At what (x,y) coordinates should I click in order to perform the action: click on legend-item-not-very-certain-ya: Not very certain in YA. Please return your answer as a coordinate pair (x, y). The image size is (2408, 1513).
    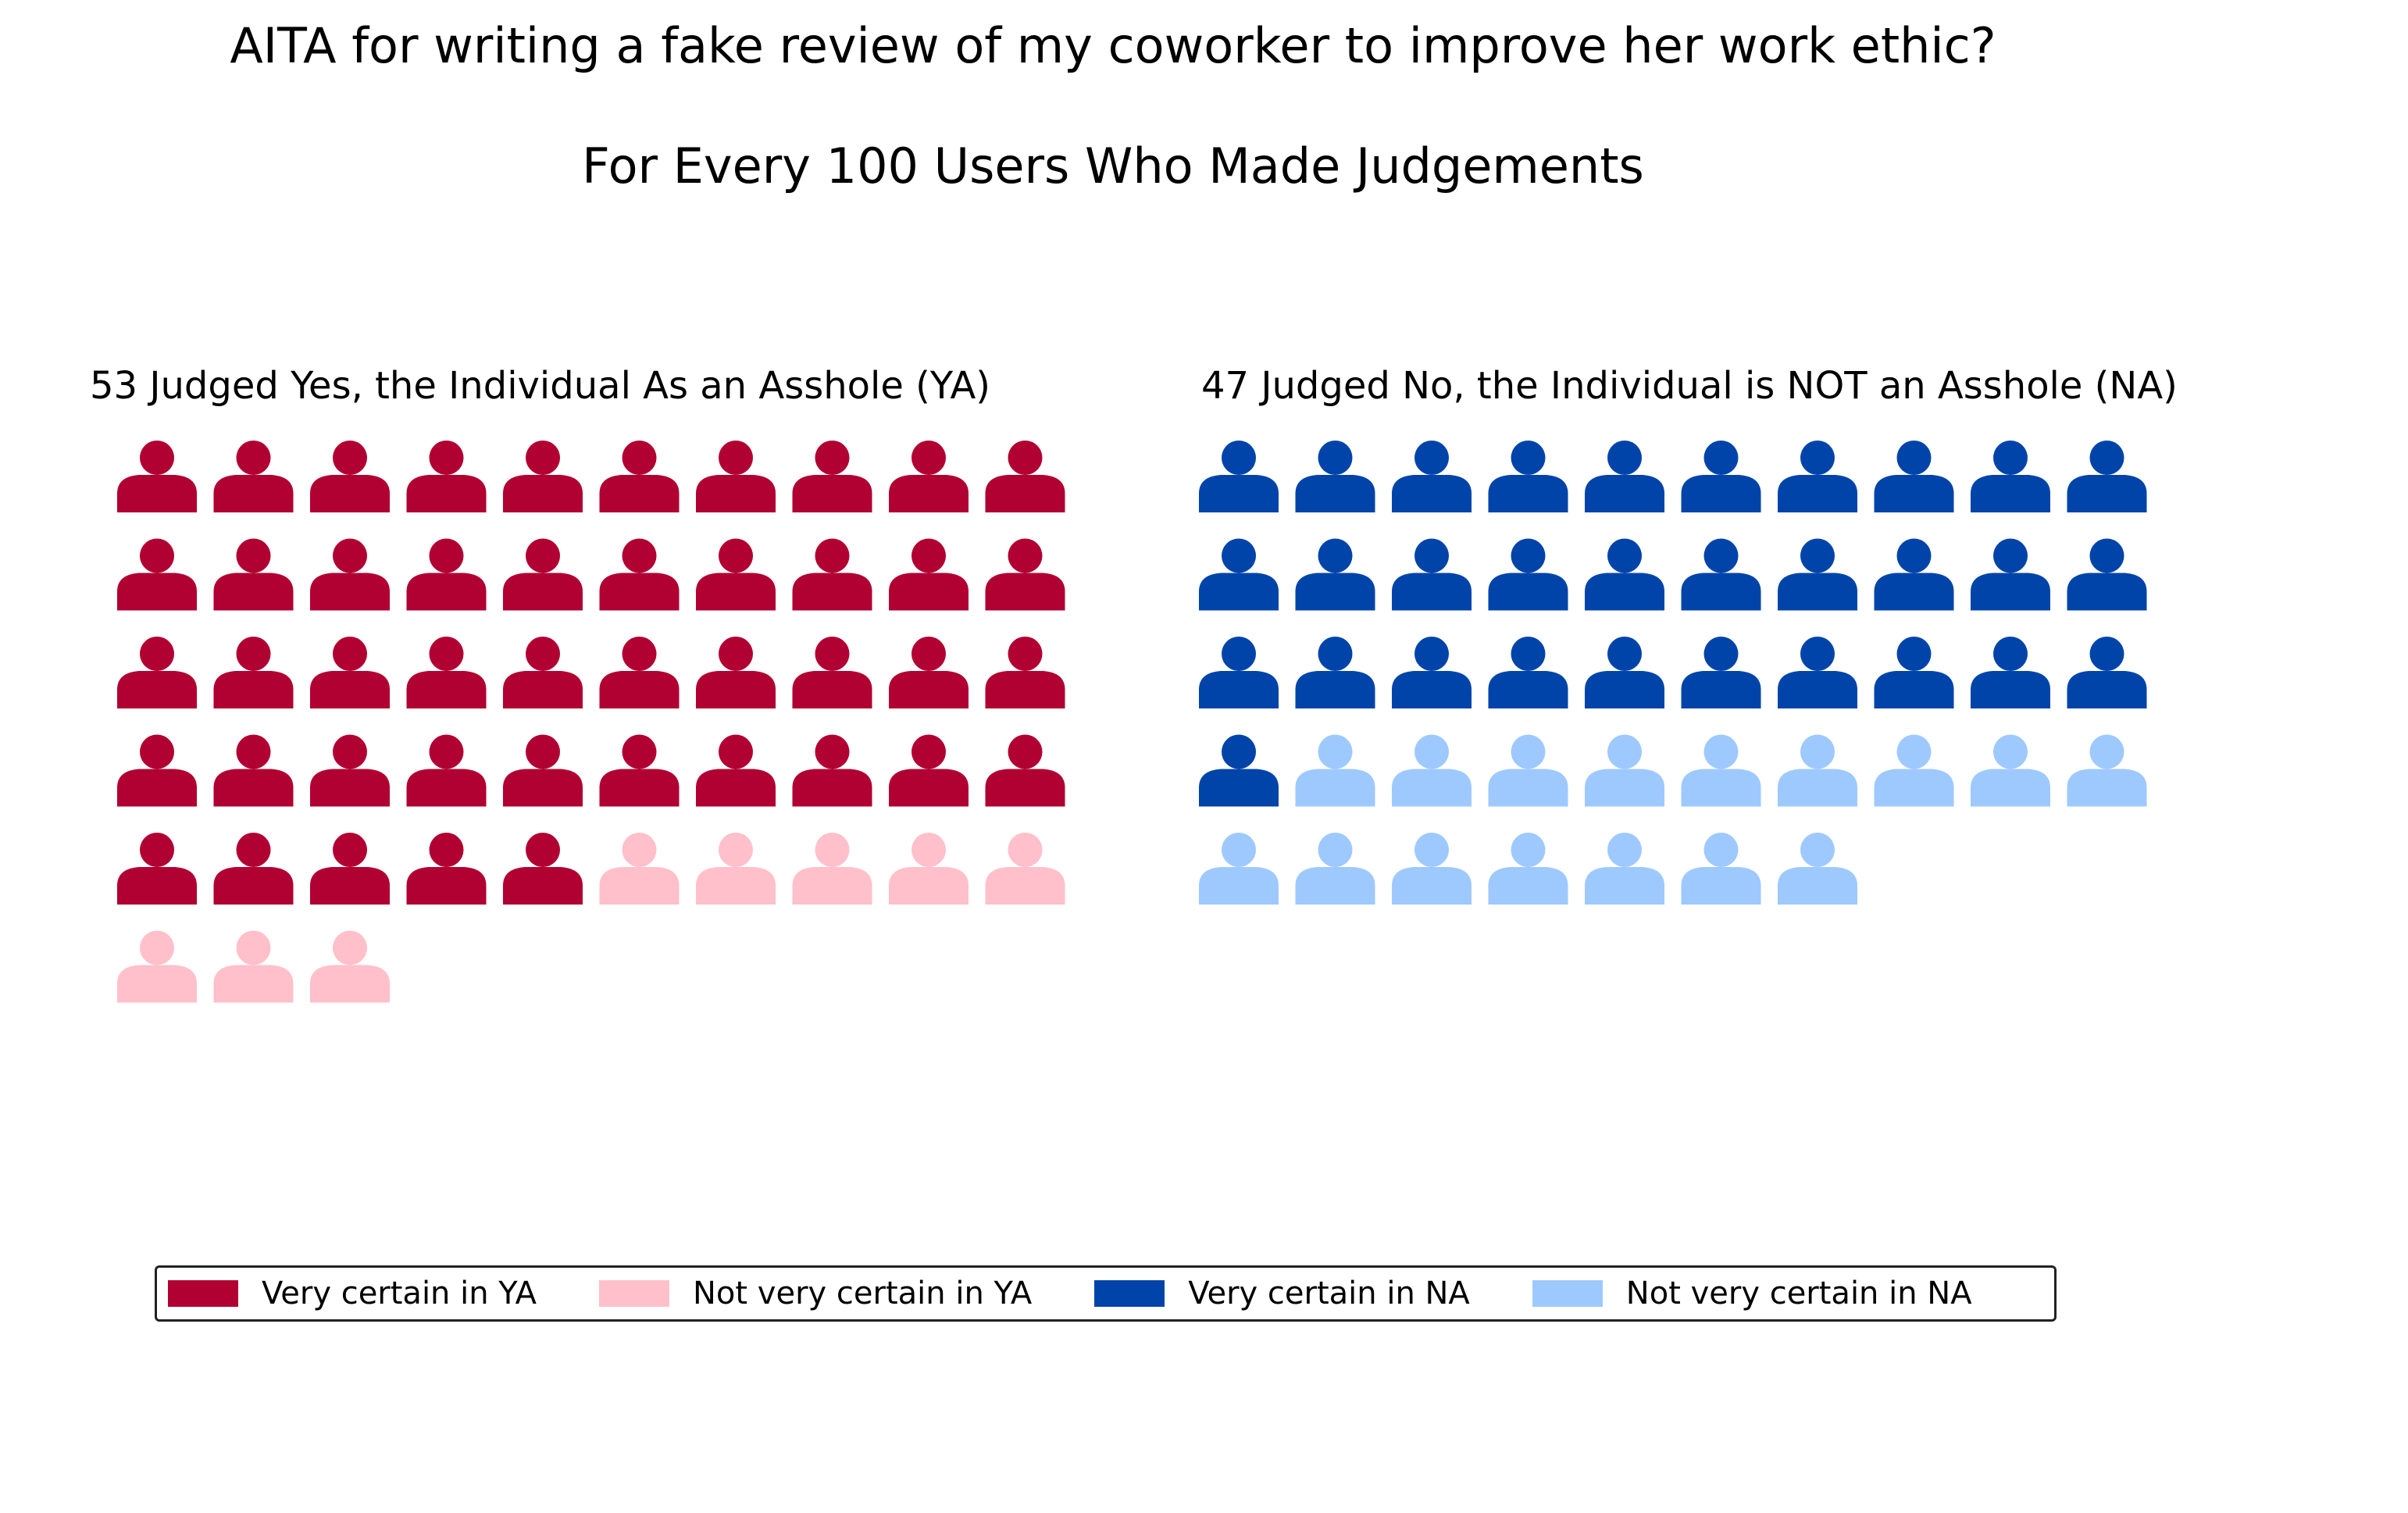
    Looking at the image, I should click on (816, 1293).